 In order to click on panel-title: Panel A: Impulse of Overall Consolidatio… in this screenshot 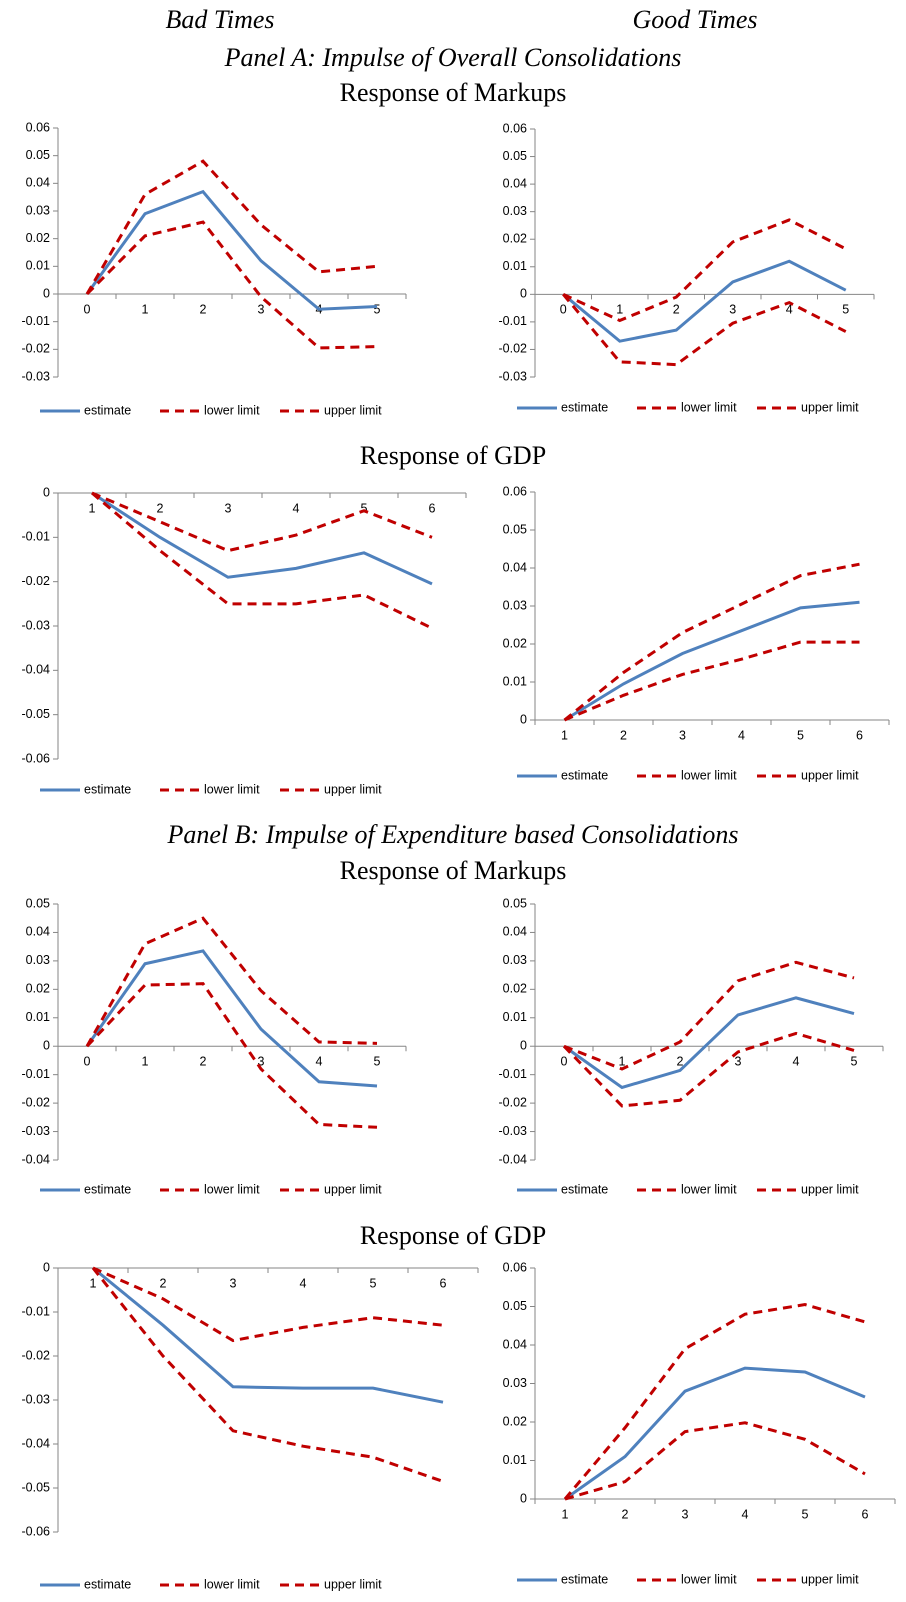, I will do `click(453, 57)`.